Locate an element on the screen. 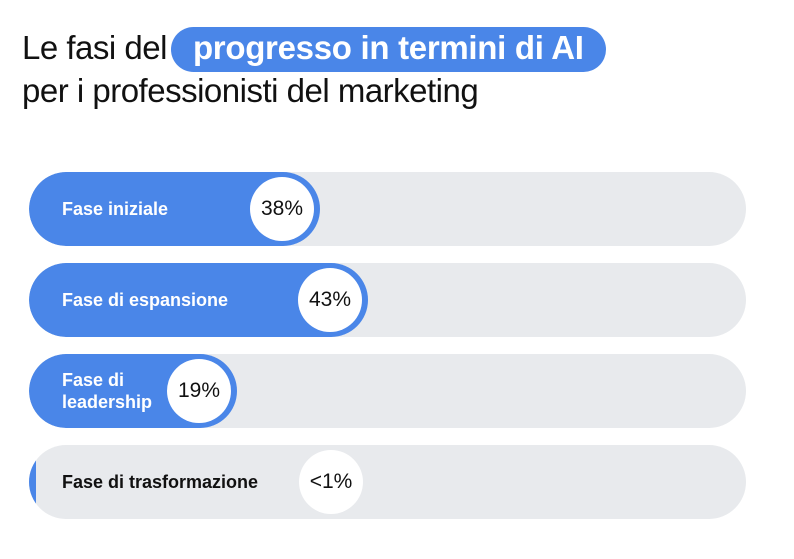 Image resolution: width=794 pixels, height=559 pixels. bar-track: Fase di leadership 19% is located at coordinates (387, 391).